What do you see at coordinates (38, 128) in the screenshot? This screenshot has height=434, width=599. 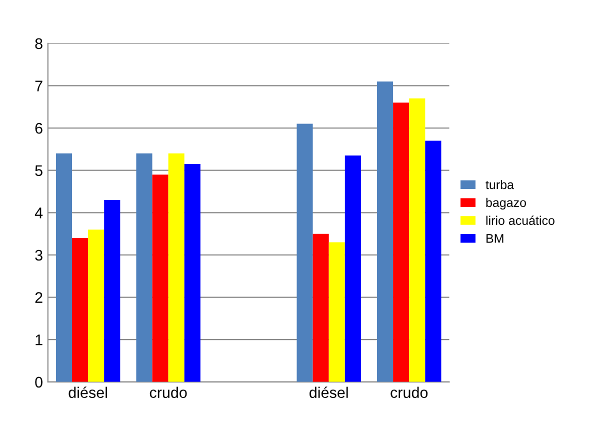 I see `y-tick-label: 6` at bounding box center [38, 128].